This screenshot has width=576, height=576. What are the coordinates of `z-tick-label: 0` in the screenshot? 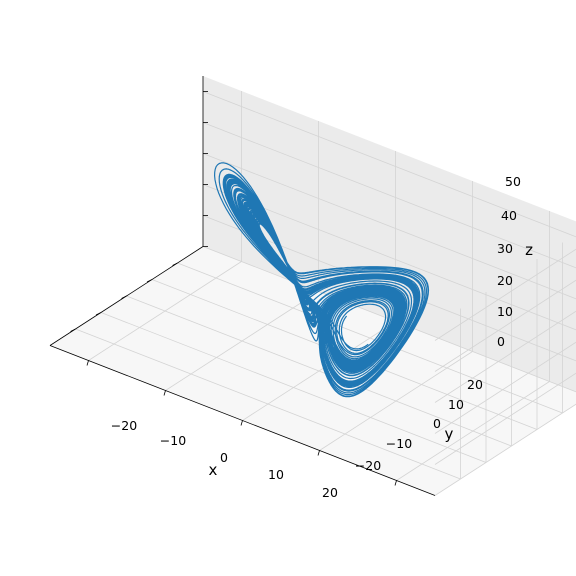 It's located at (501, 341).